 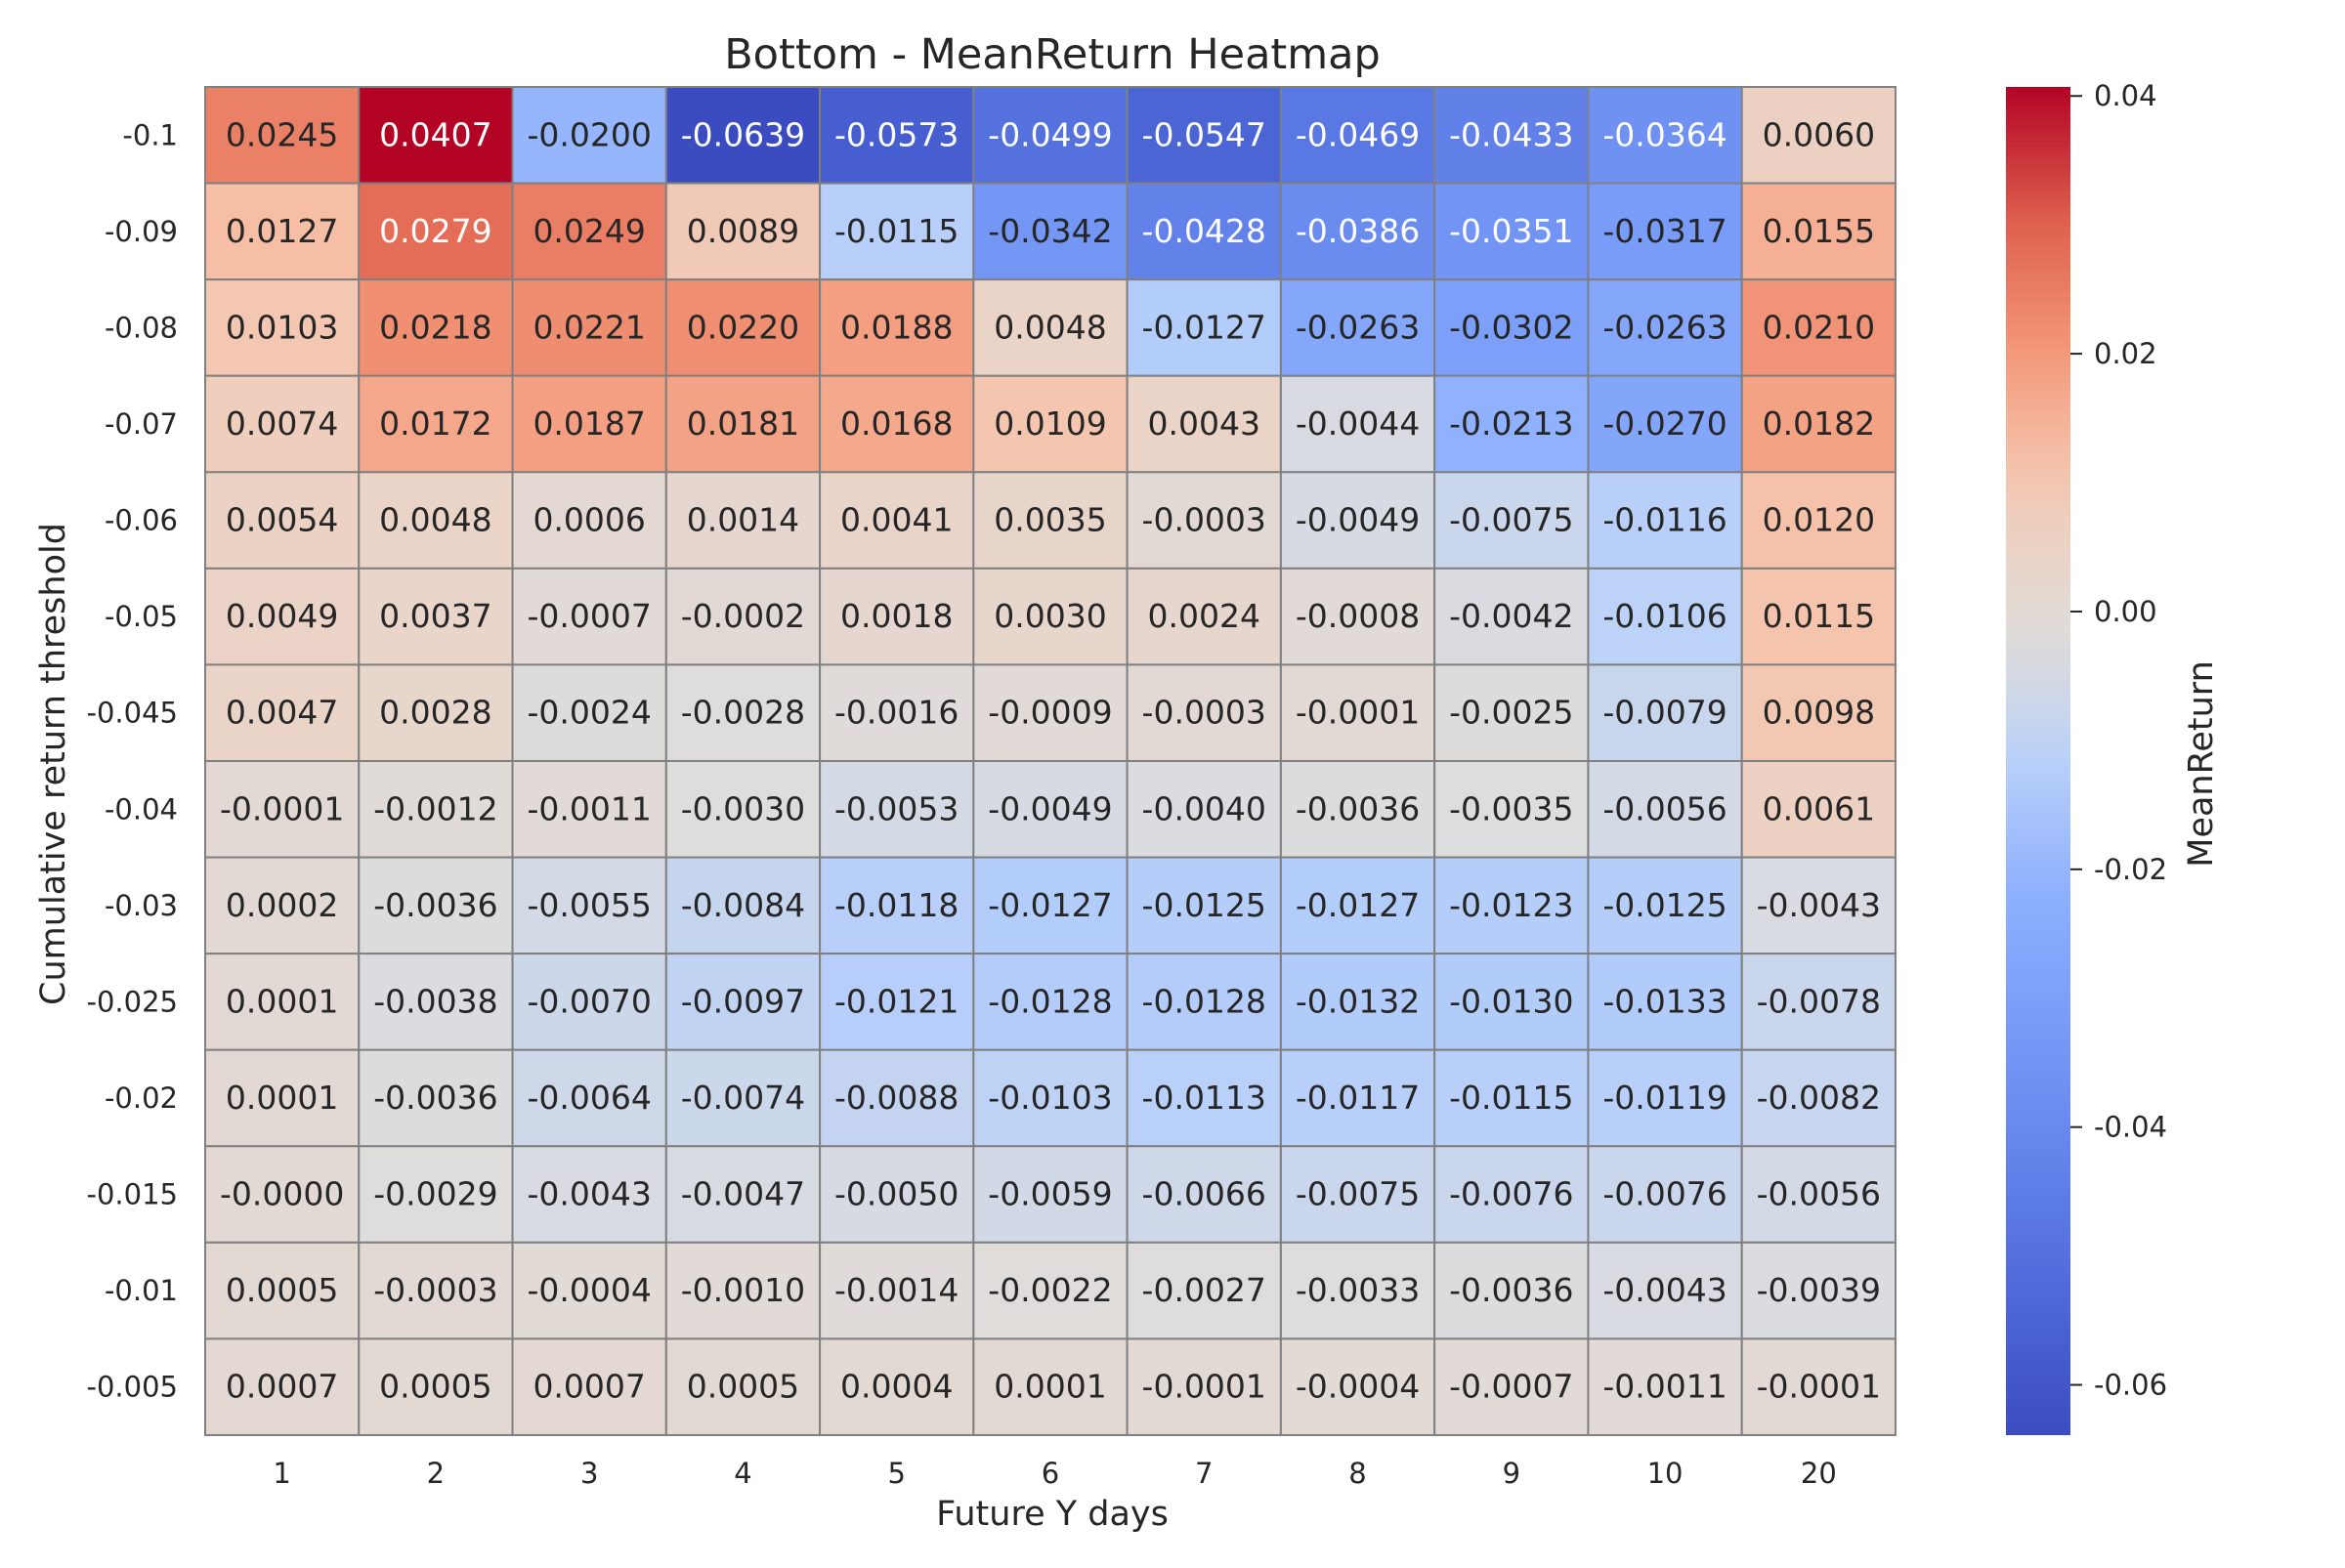 I want to click on cell-value-label: 0.0005, so click(x=743, y=1387).